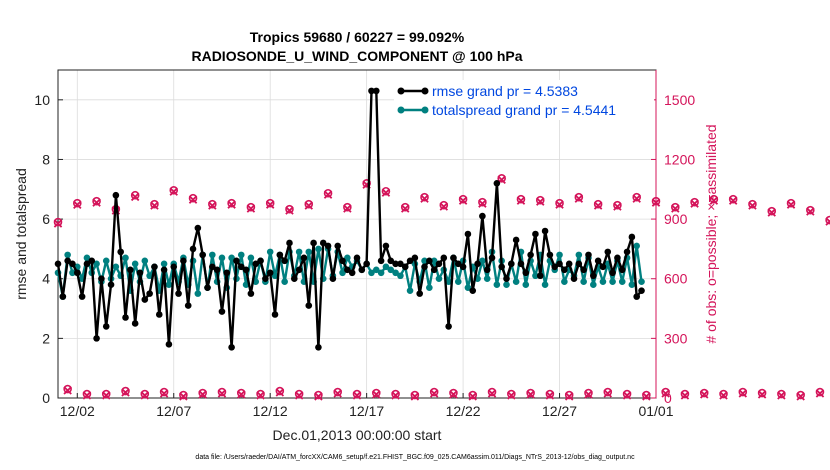  Describe the element at coordinates (676, 279) in the screenshot. I see `y2-tick-label: 600` at that location.